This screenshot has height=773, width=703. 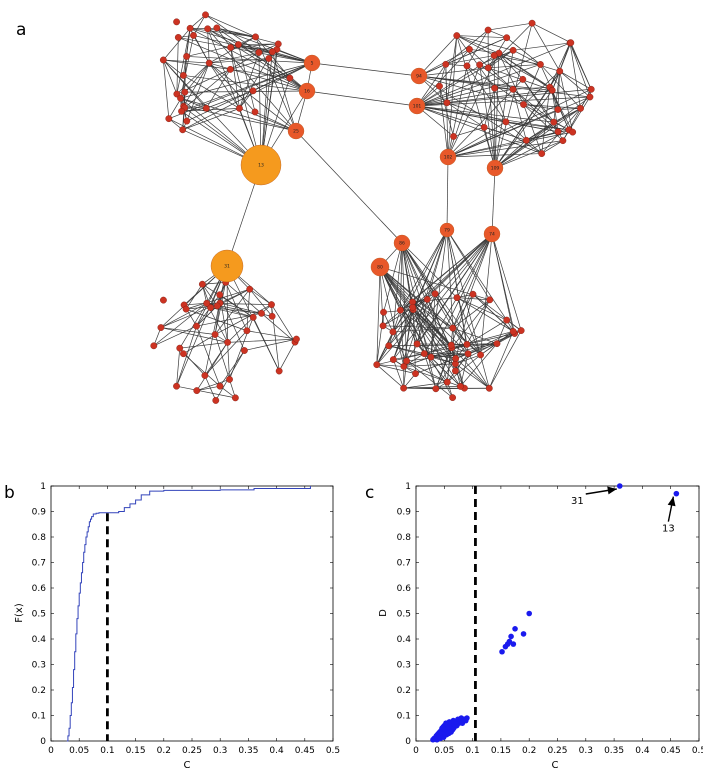 I want to click on scatter-x-tick-label: 0.4, so click(x=642, y=751).